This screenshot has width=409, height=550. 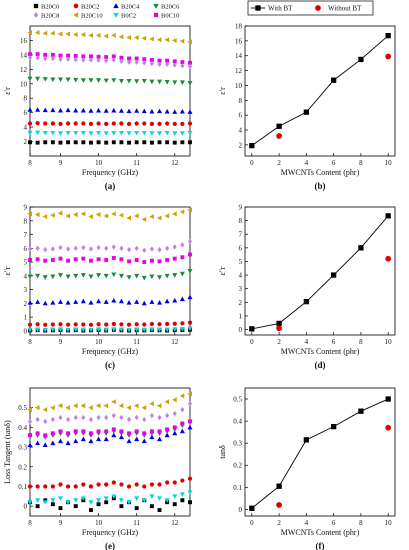 What do you see at coordinates (222, 91) in the screenshot?
I see `y-axis-label: ε'r` at bounding box center [222, 91].